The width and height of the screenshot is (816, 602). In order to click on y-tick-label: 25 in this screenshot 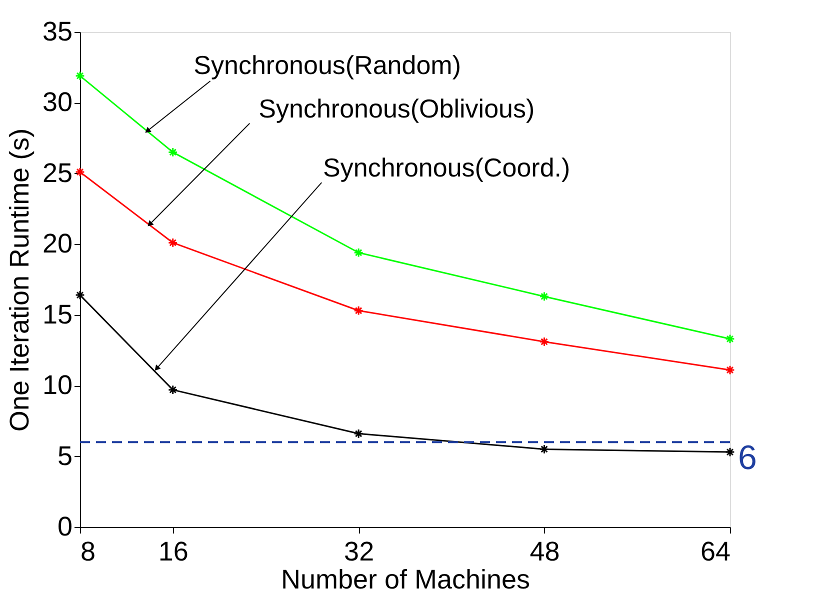, I will do `click(57, 173)`.